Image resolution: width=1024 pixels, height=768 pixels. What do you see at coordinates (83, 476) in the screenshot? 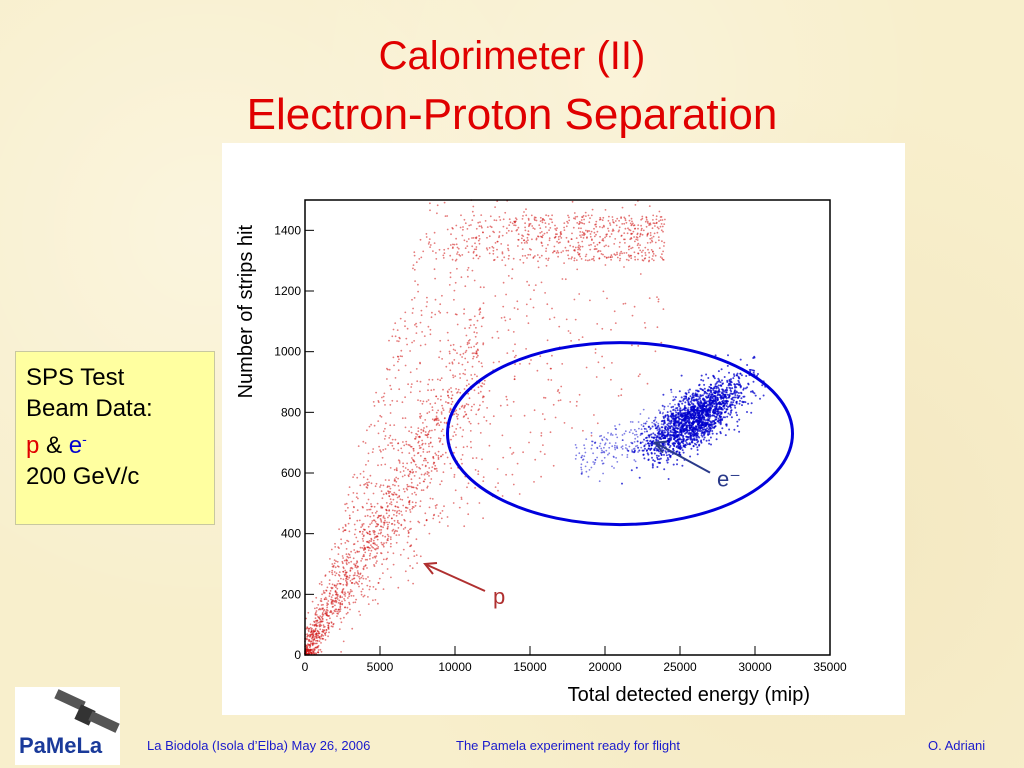
I see `info-line4: 200 GeV/c` at bounding box center [83, 476].